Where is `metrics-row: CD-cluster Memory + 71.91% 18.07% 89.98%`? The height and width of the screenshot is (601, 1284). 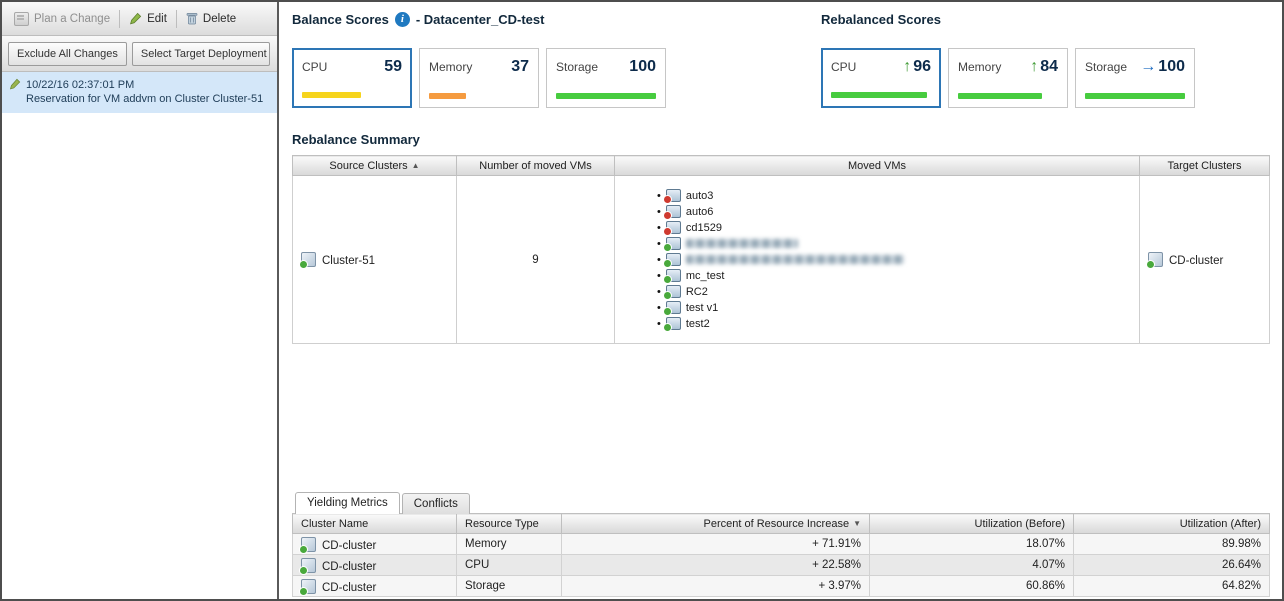 metrics-row: CD-cluster Memory + 71.91% 18.07% 89.98% is located at coordinates (781, 544).